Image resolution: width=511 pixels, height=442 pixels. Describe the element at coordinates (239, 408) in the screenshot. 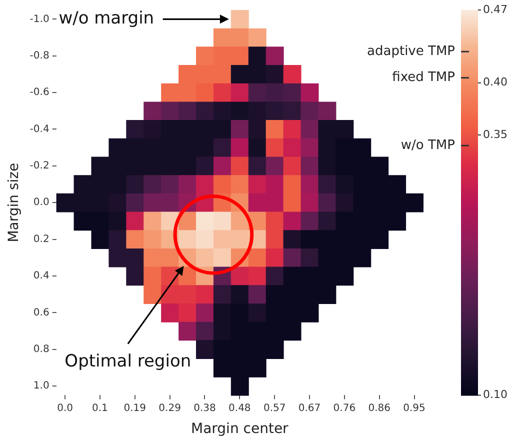

I see `x-tick-label: 0.48` at that location.